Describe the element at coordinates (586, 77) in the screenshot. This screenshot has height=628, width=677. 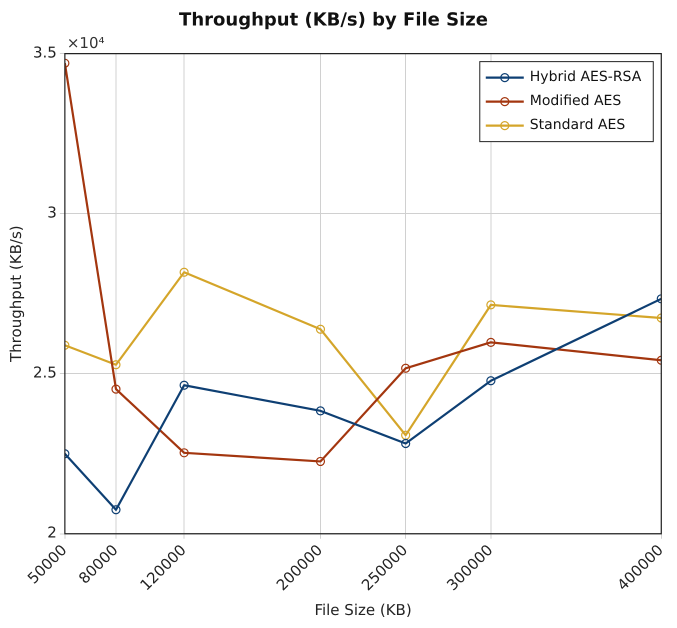
I see `legend-label: Hybrid AES-RSA` at that location.